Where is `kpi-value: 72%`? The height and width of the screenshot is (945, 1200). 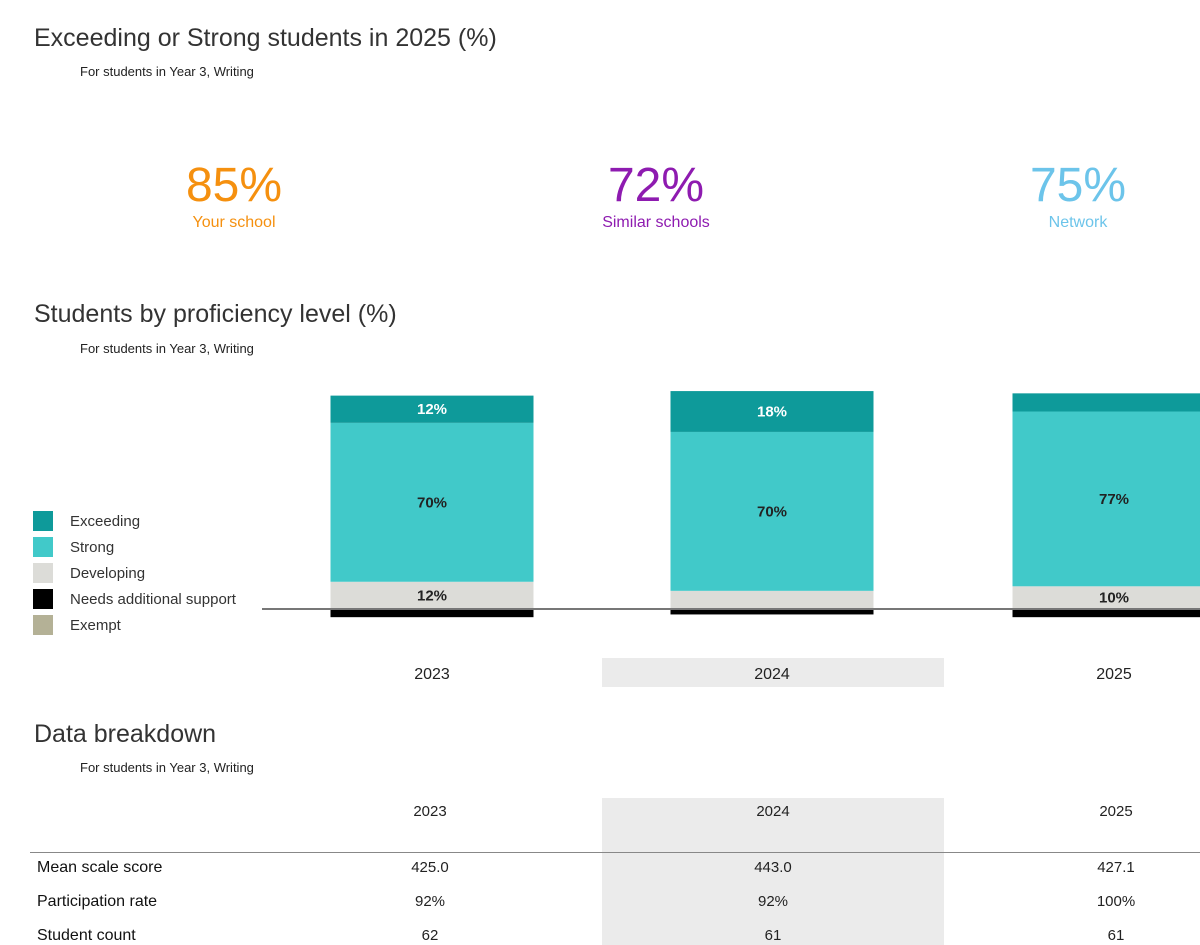 kpi-value: 72% is located at coordinates (656, 185).